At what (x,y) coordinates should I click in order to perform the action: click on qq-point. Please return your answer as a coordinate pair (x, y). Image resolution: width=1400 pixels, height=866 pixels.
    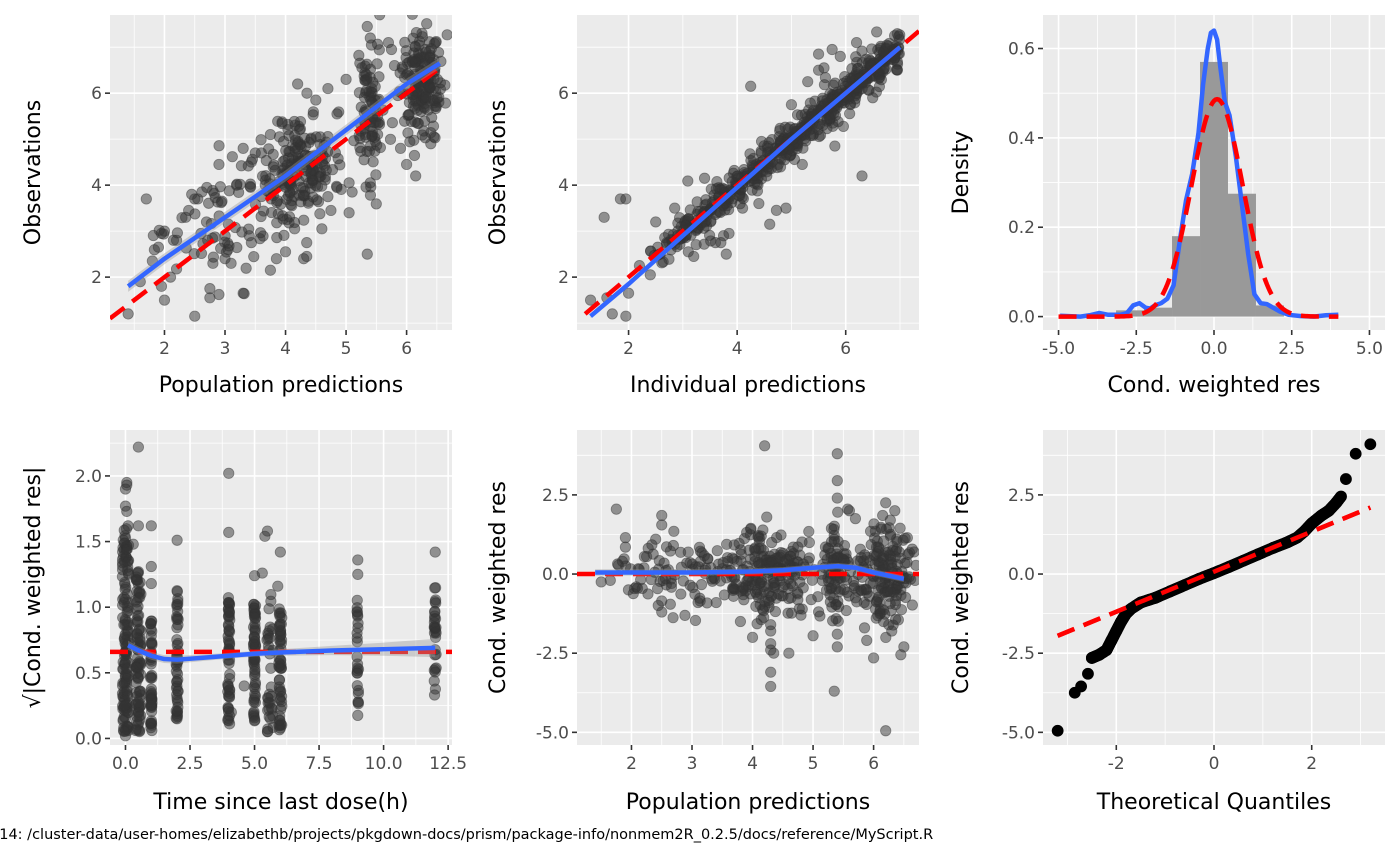
    Looking at the image, I should click on (1346, 479).